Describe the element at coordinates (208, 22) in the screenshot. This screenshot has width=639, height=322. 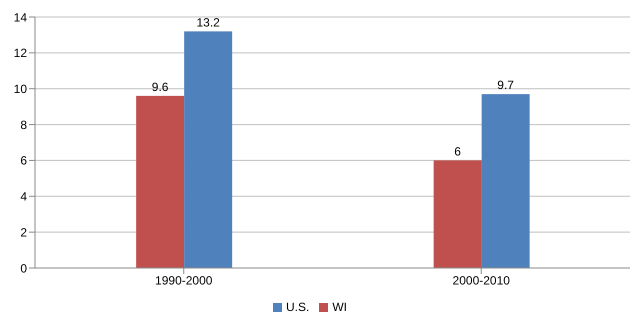
I see `data-label: 13.2` at that location.